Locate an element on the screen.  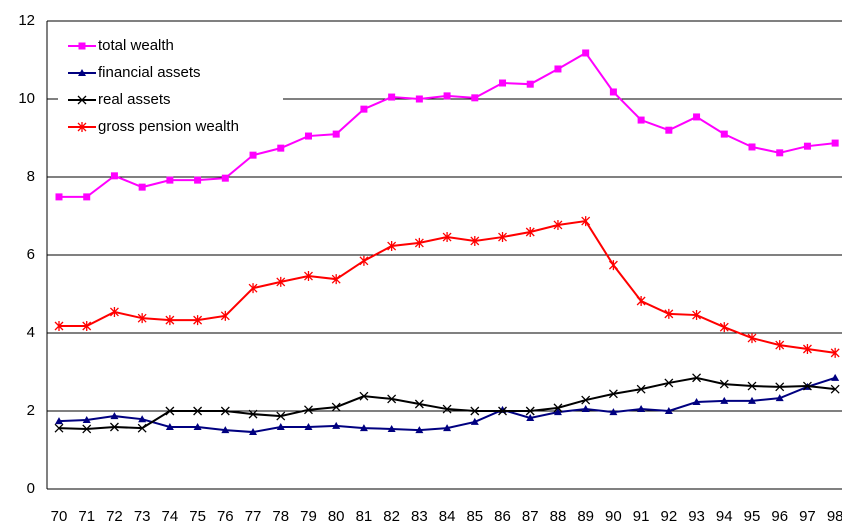
x-tick-label: 90 is located at coordinates (613, 516).